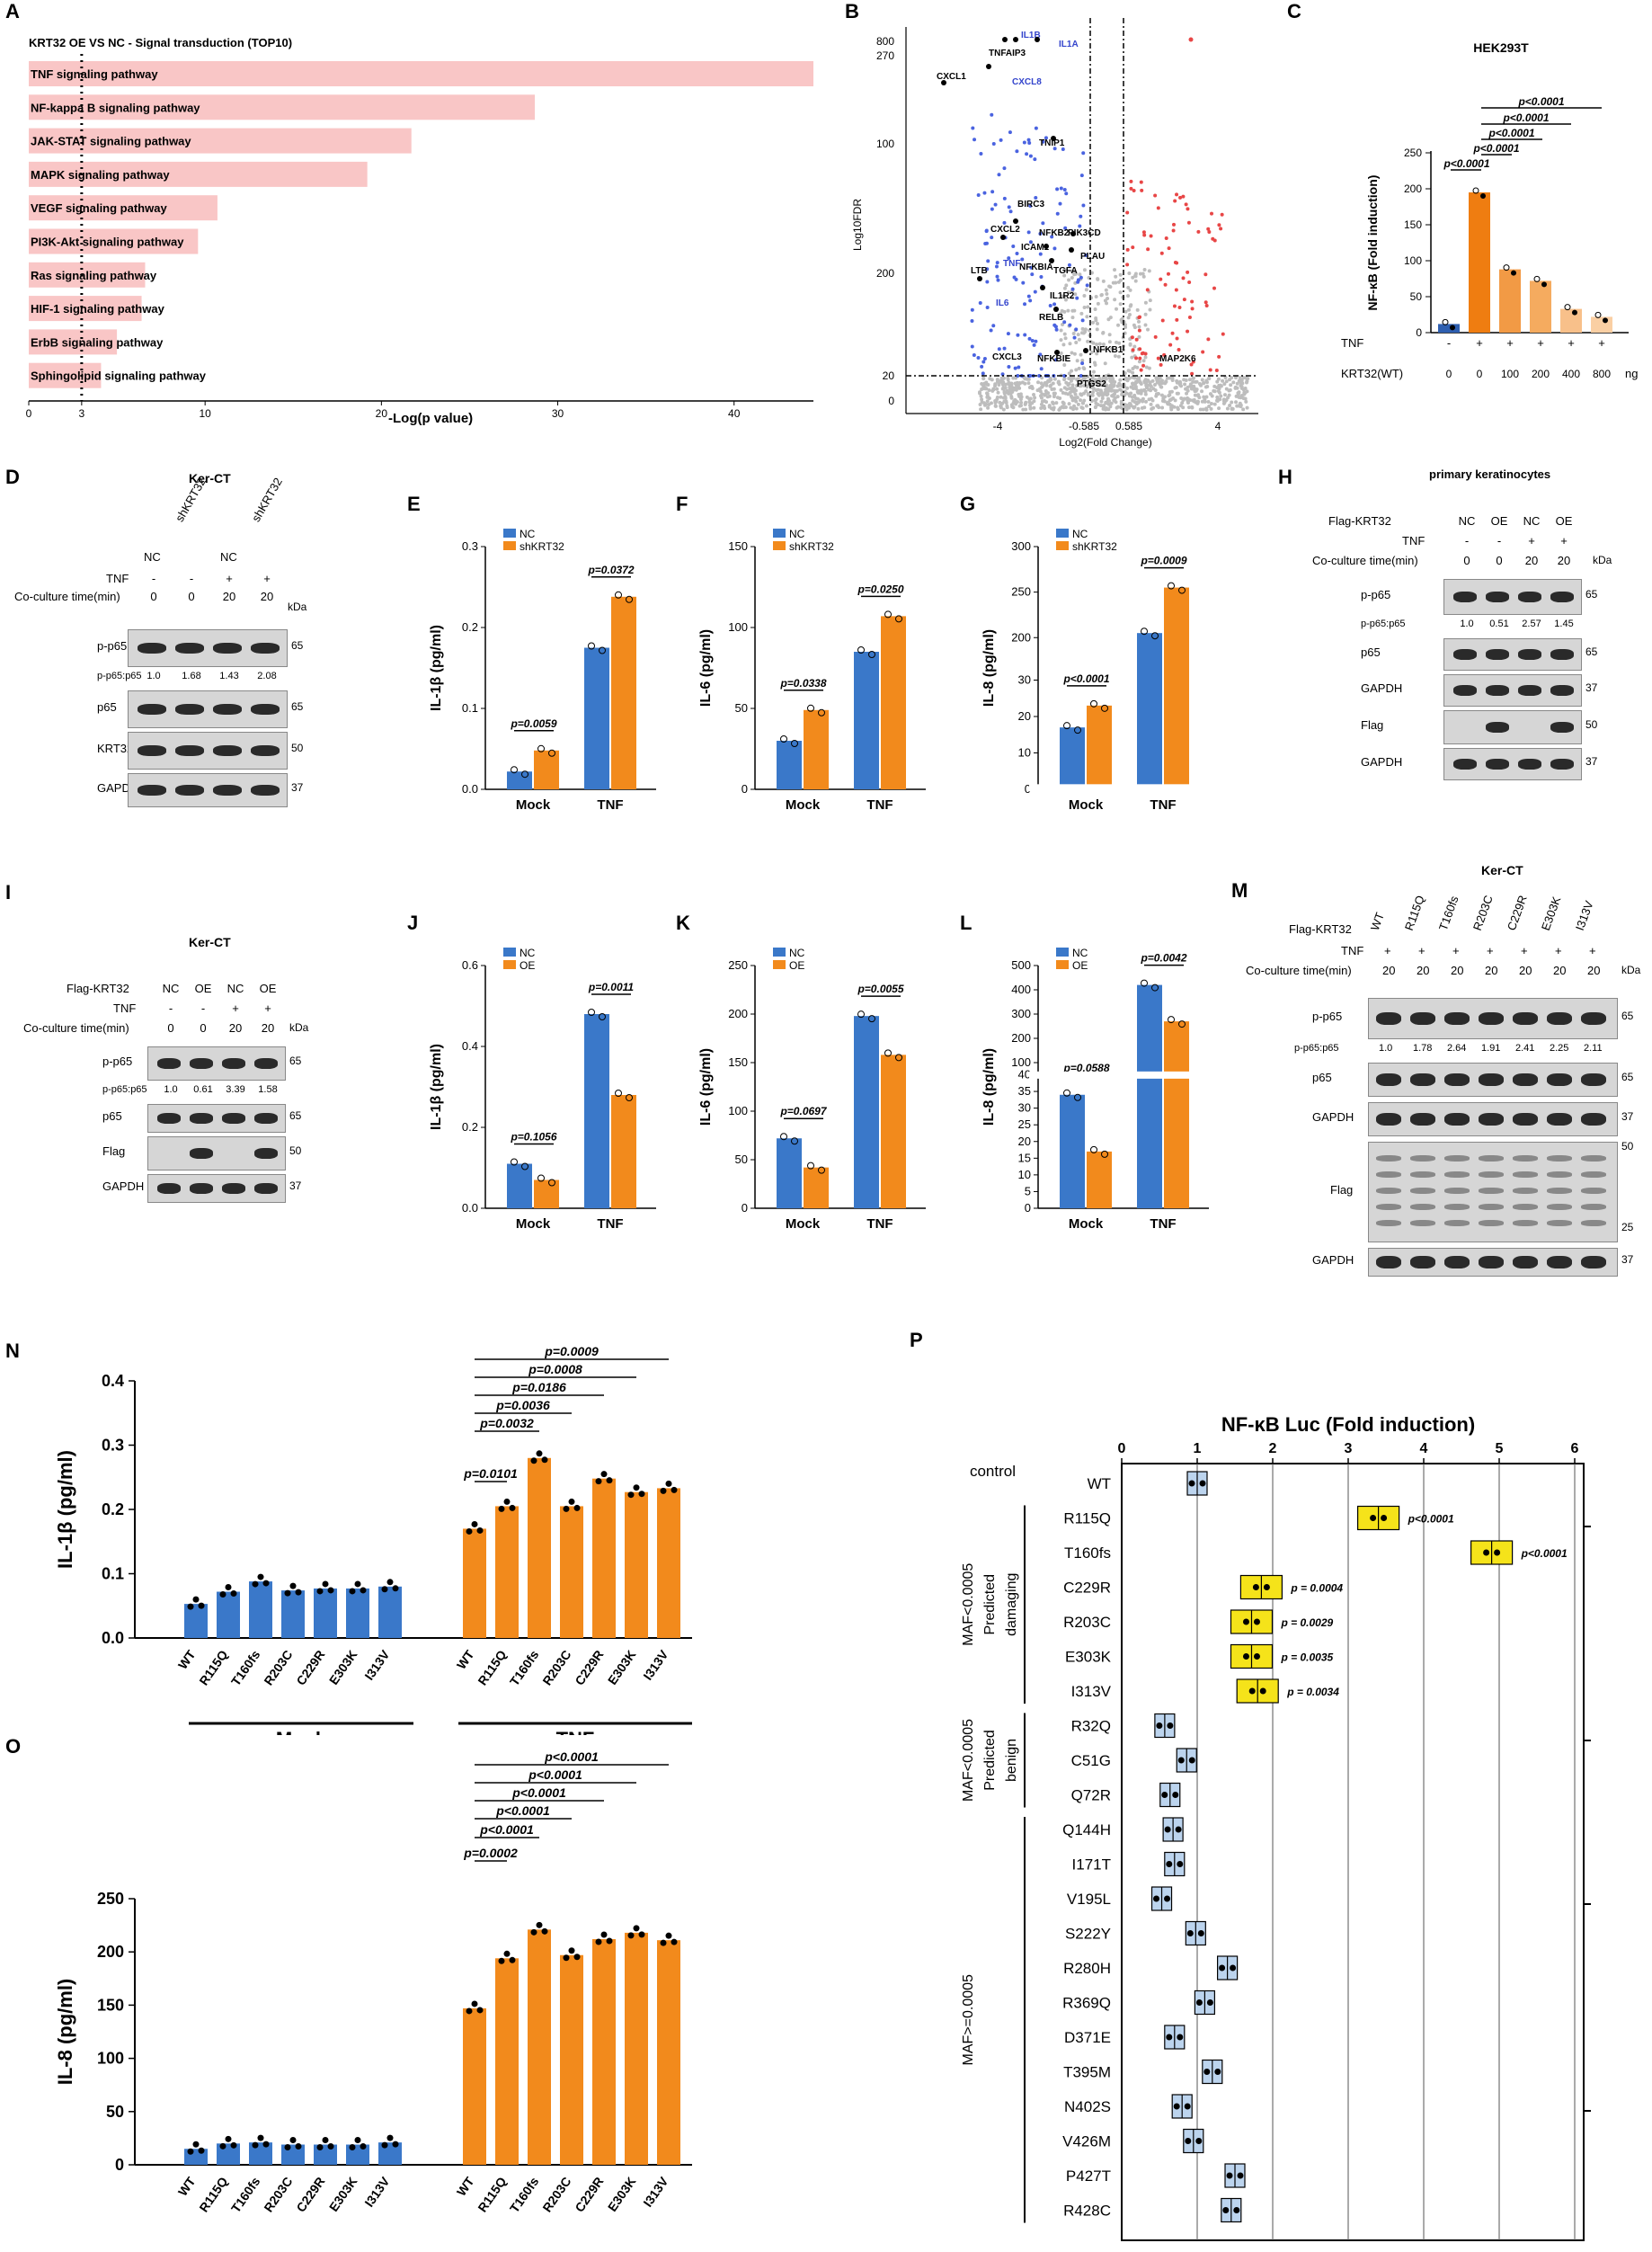 The width and height of the screenshot is (1652, 2252). Describe the element at coordinates (1011, 1605) in the screenshot. I see `group-label: damaging` at that location.